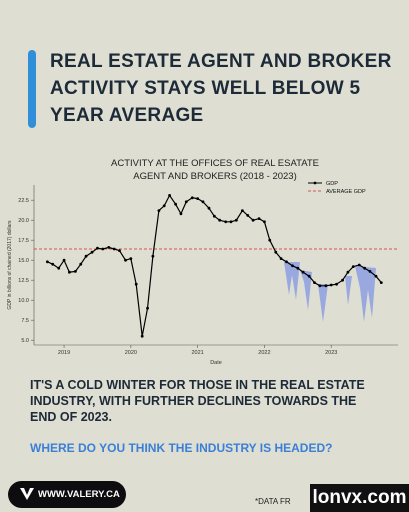 The image size is (409, 512). Describe the element at coordinates (25, 321) in the screenshot. I see `y-tick-label: 7.5` at that location.